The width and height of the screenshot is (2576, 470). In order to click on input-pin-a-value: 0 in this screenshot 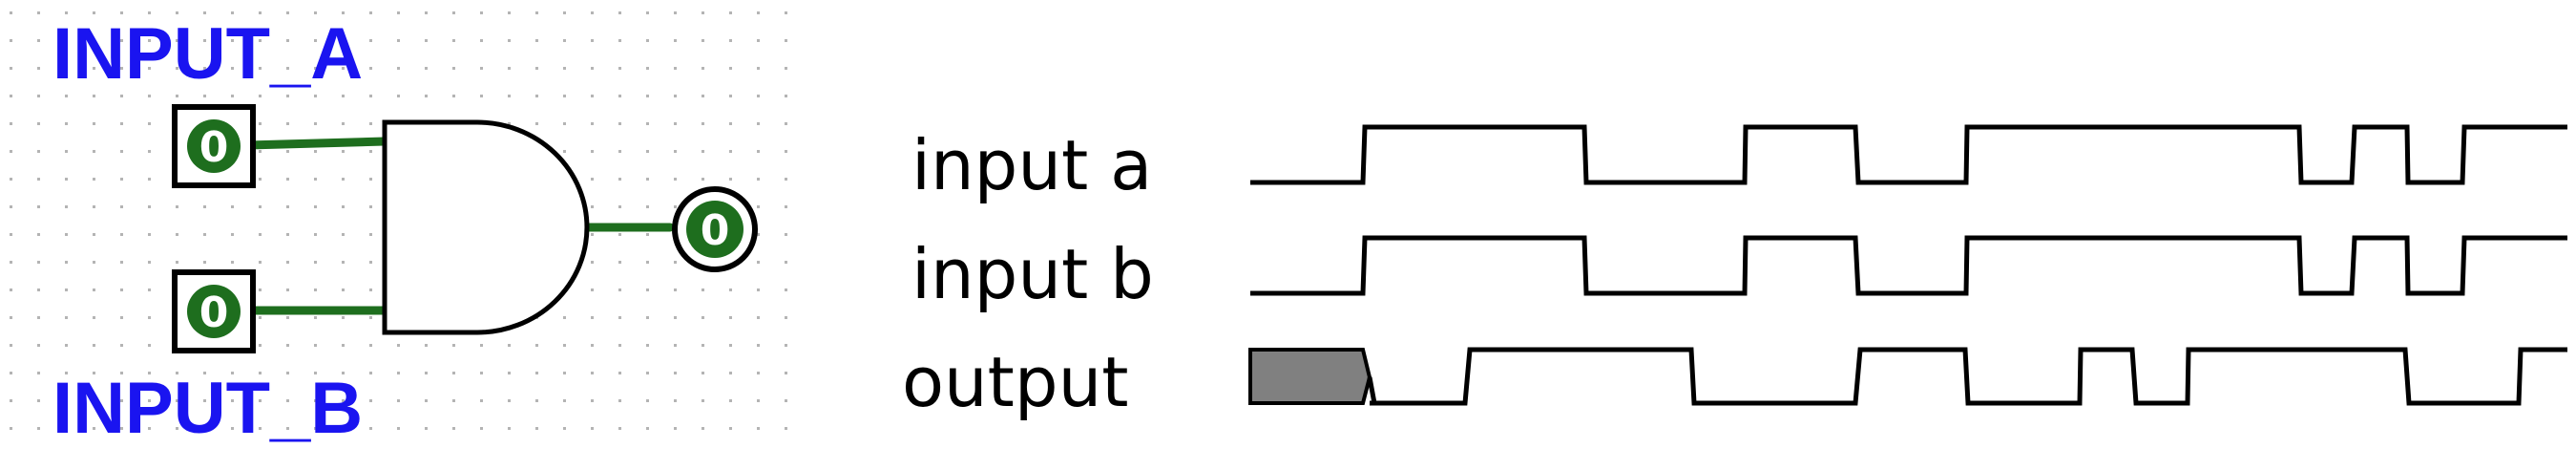, I will do `click(214, 147)`.